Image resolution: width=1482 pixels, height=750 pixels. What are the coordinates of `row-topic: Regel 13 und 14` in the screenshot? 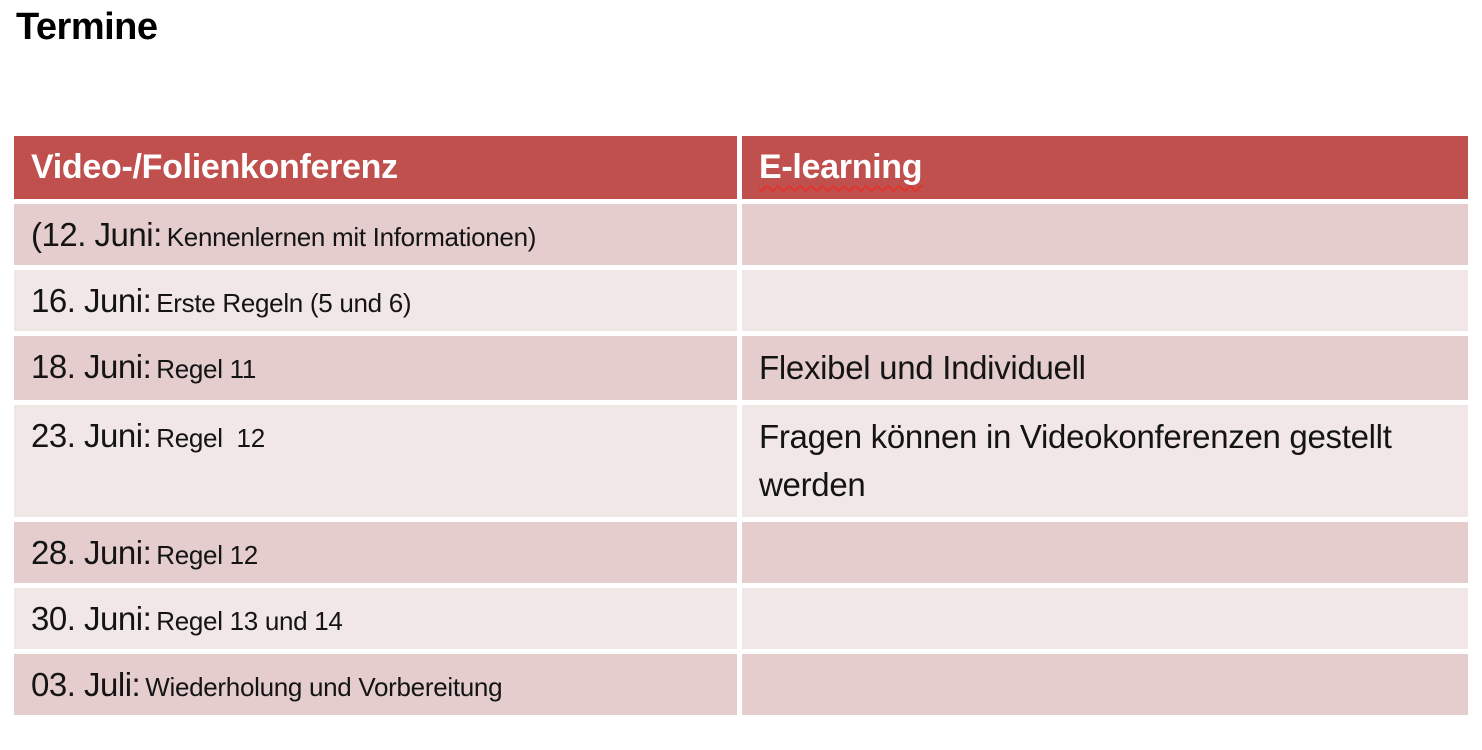 It's located at (249, 621).